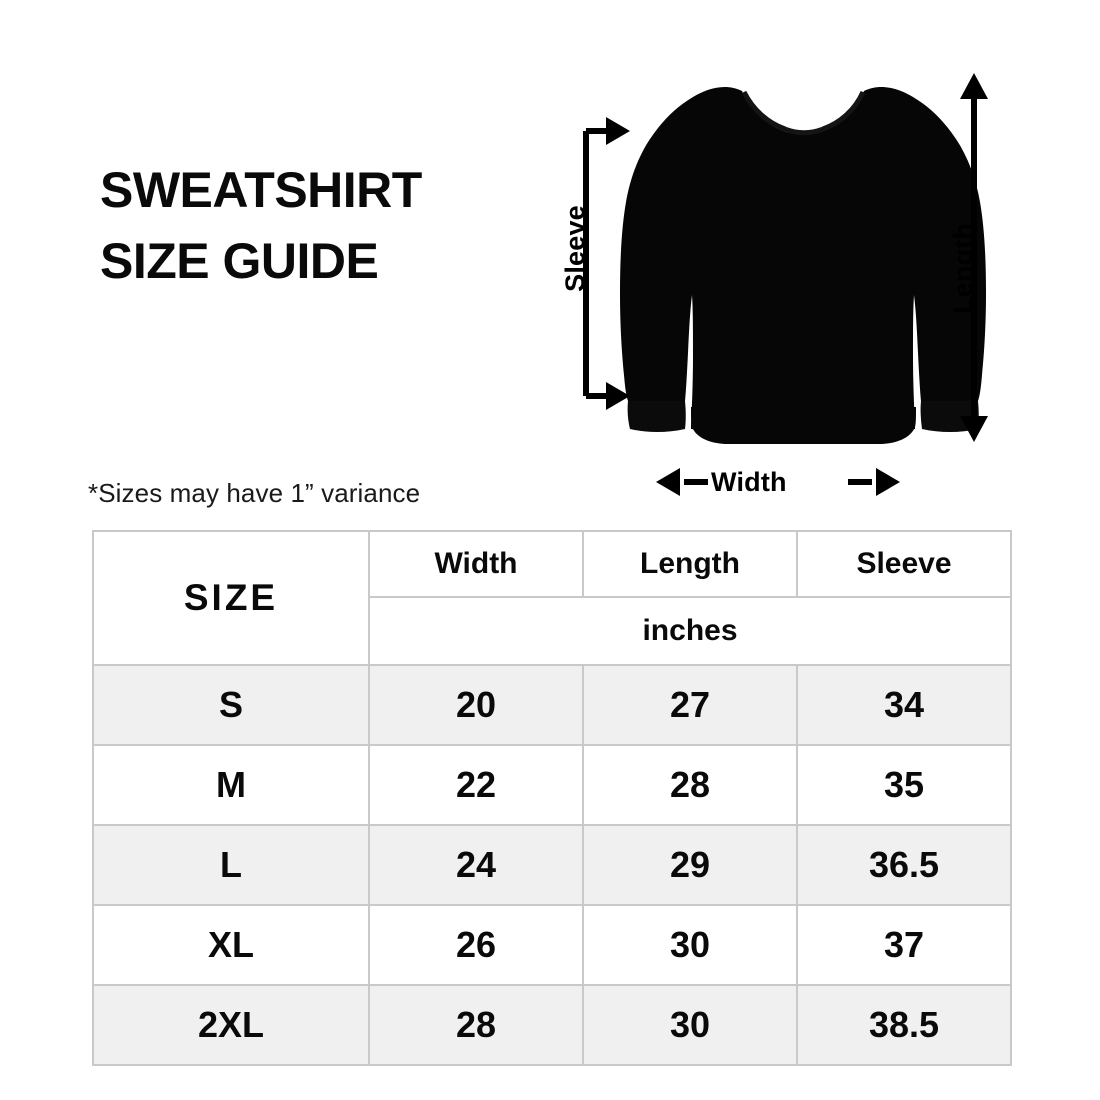 The image size is (1100, 1100). I want to click on table-row: XL 26 30 37, so click(552, 945).